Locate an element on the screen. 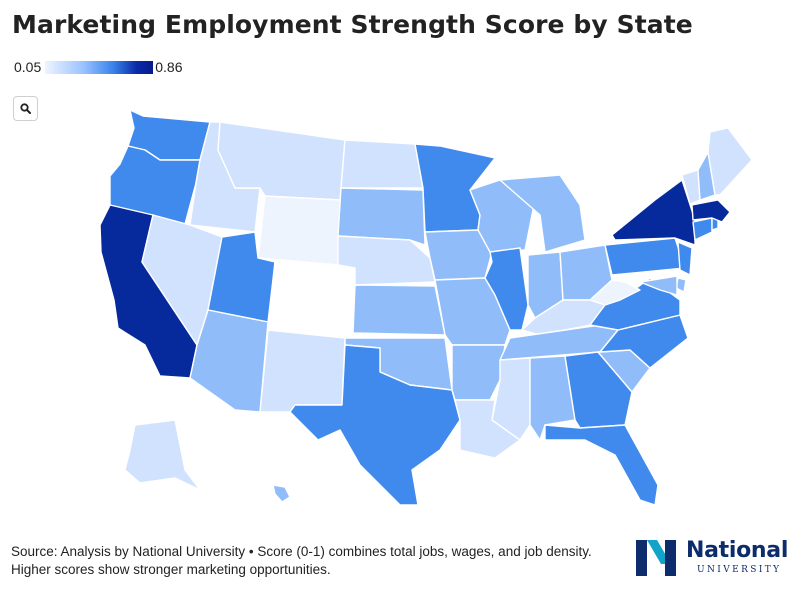 The image size is (796, 593). state-wyoming is located at coordinates (299, 230).